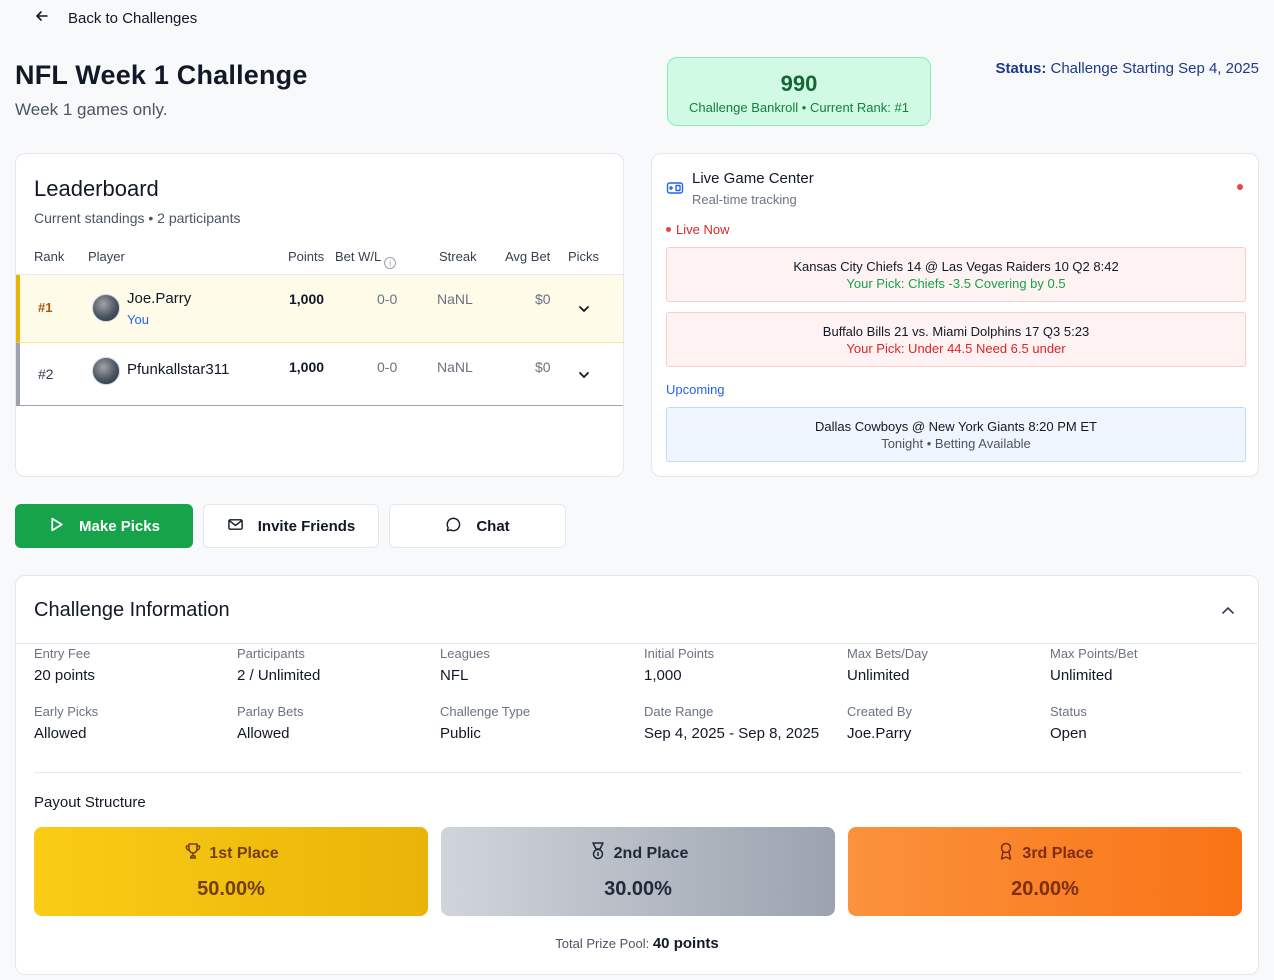 The image size is (1274, 980). Describe the element at coordinates (638, 889) in the screenshot. I see `prize-percent: 30.00%` at that location.